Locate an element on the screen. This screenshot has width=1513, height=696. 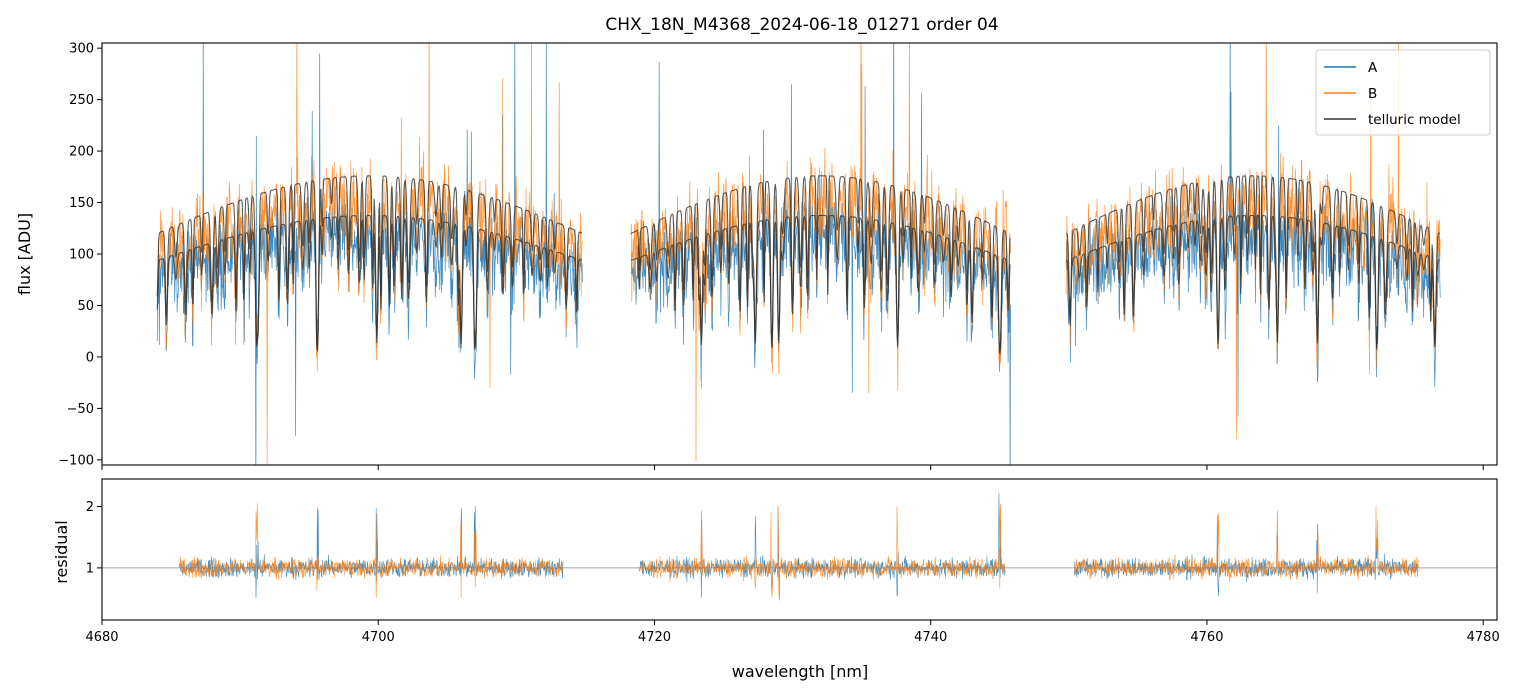
residual-x-ticks: 4680 4700 4720 4740 4760 4780 is located at coordinates (792, 632).